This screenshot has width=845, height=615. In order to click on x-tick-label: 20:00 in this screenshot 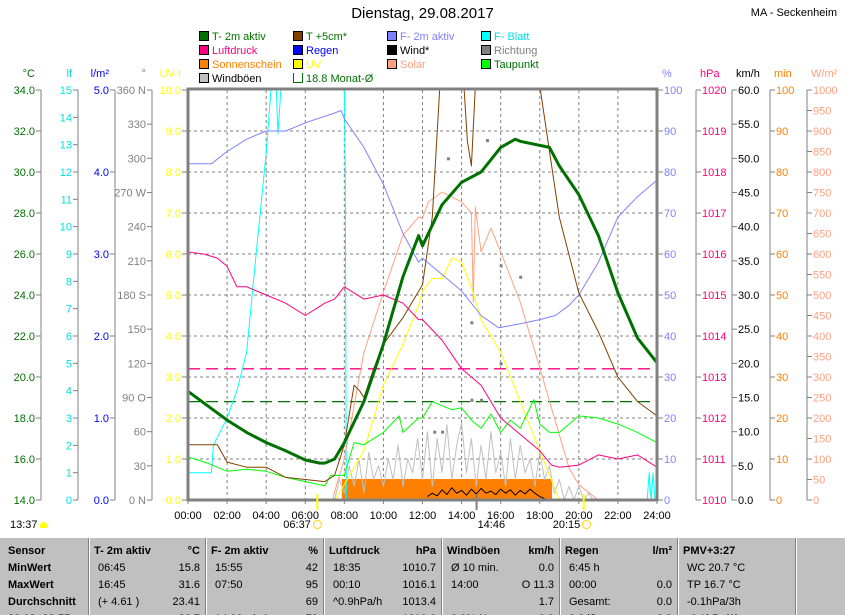, I will do `click(579, 516)`.